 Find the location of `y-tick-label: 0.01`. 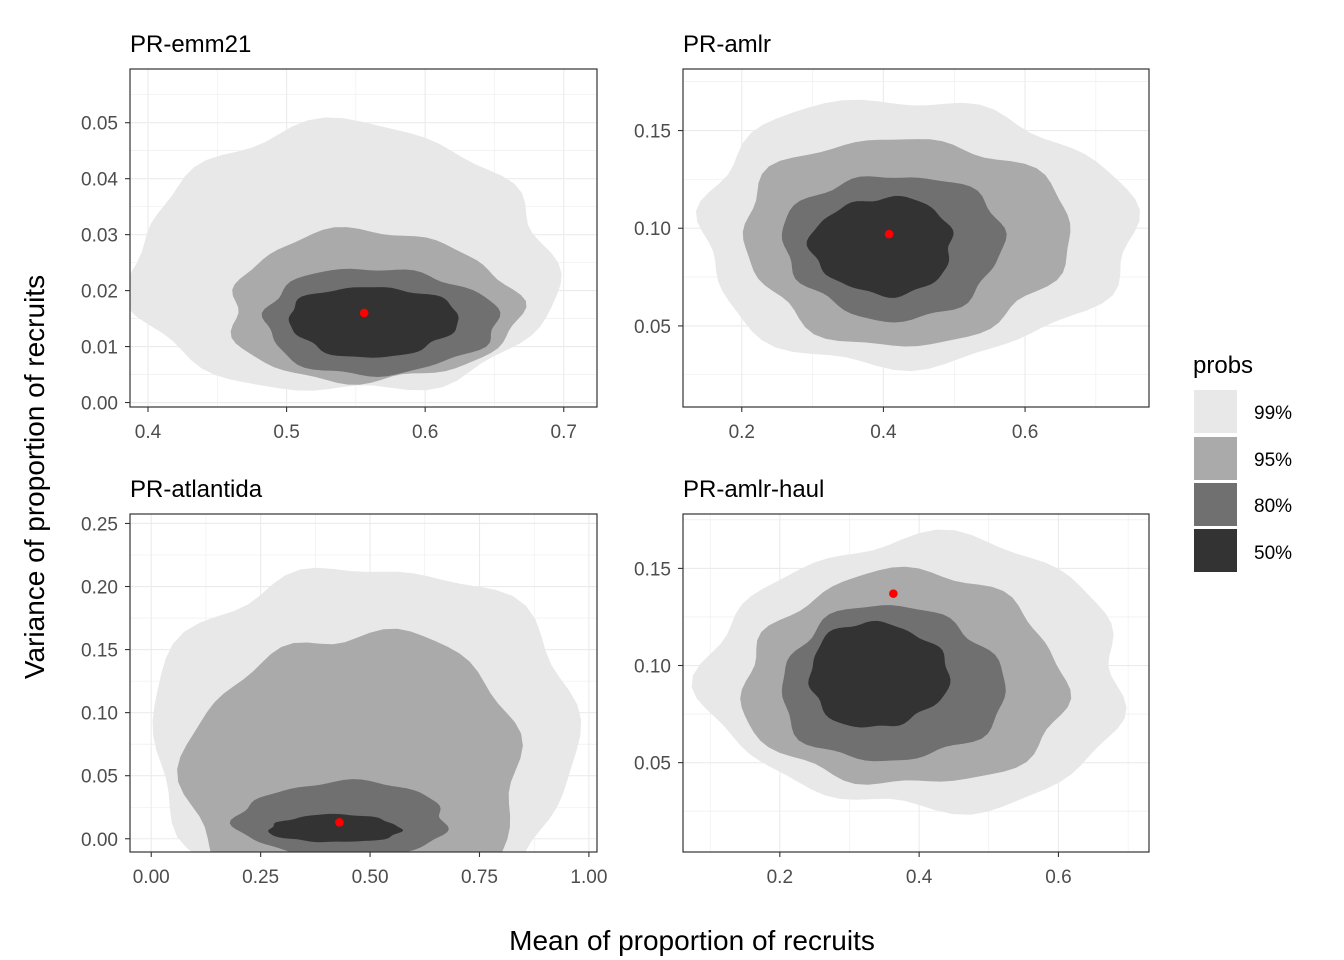

y-tick-label: 0.01 is located at coordinates (99, 348).